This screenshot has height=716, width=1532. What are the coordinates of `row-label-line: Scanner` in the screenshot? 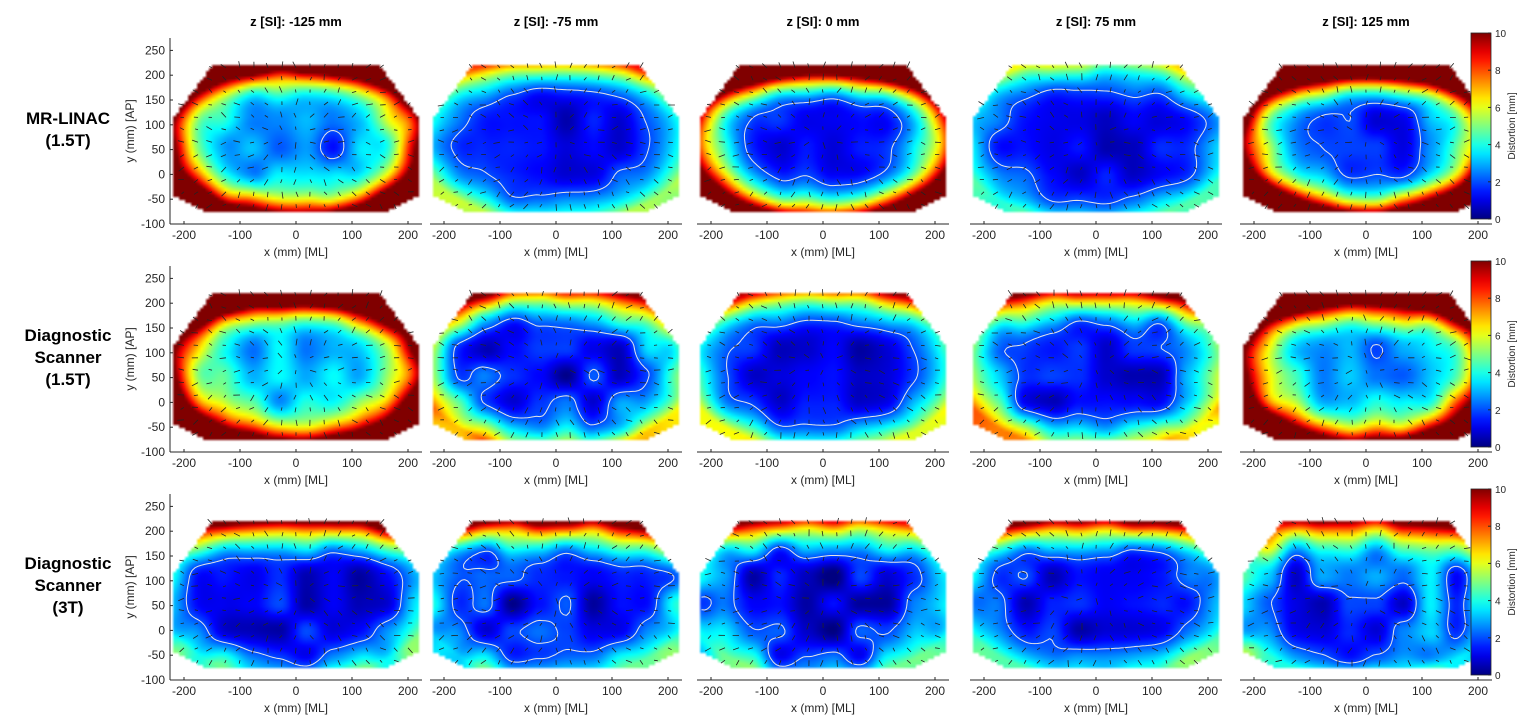 It's located at (67, 585).